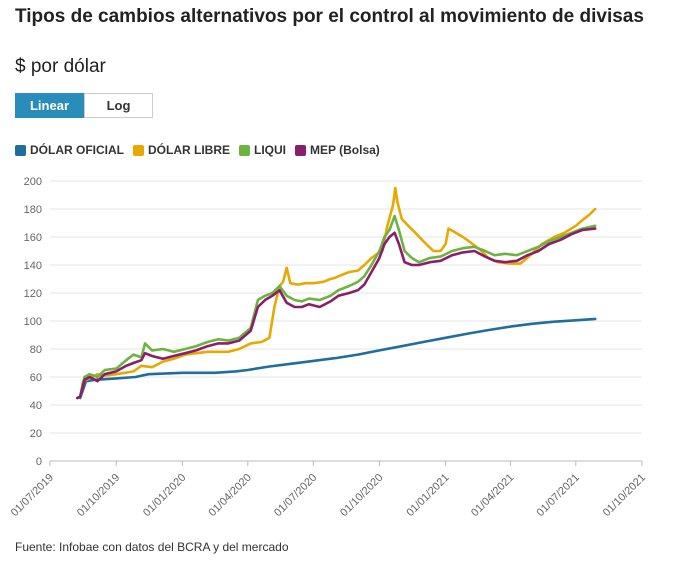 The width and height of the screenshot is (675, 569). What do you see at coordinates (36, 434) in the screenshot?
I see `y-tick-label: 20` at bounding box center [36, 434].